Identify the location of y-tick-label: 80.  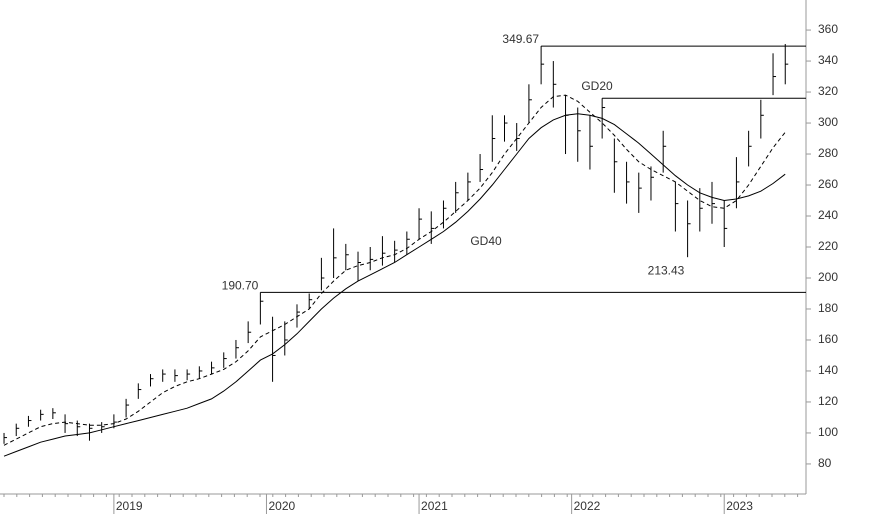
(825, 463).